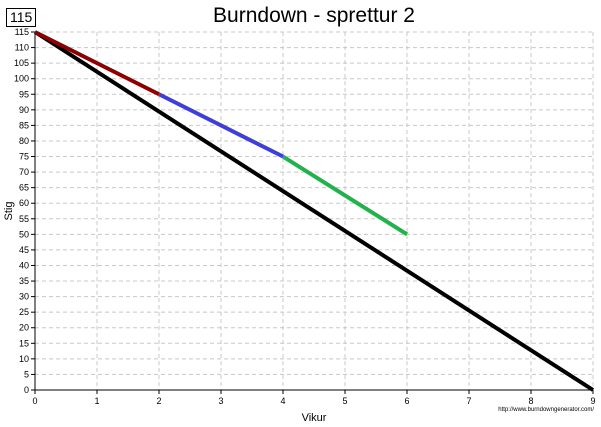  Describe the element at coordinates (220, 401) in the screenshot. I see `x-tick-label: 3` at that location.